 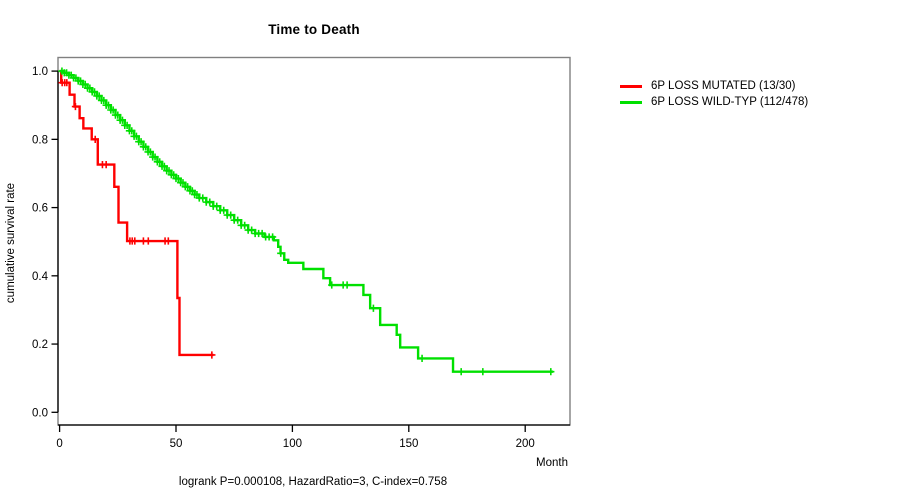 I want to click on x-tick-label: 0, so click(x=59, y=444).